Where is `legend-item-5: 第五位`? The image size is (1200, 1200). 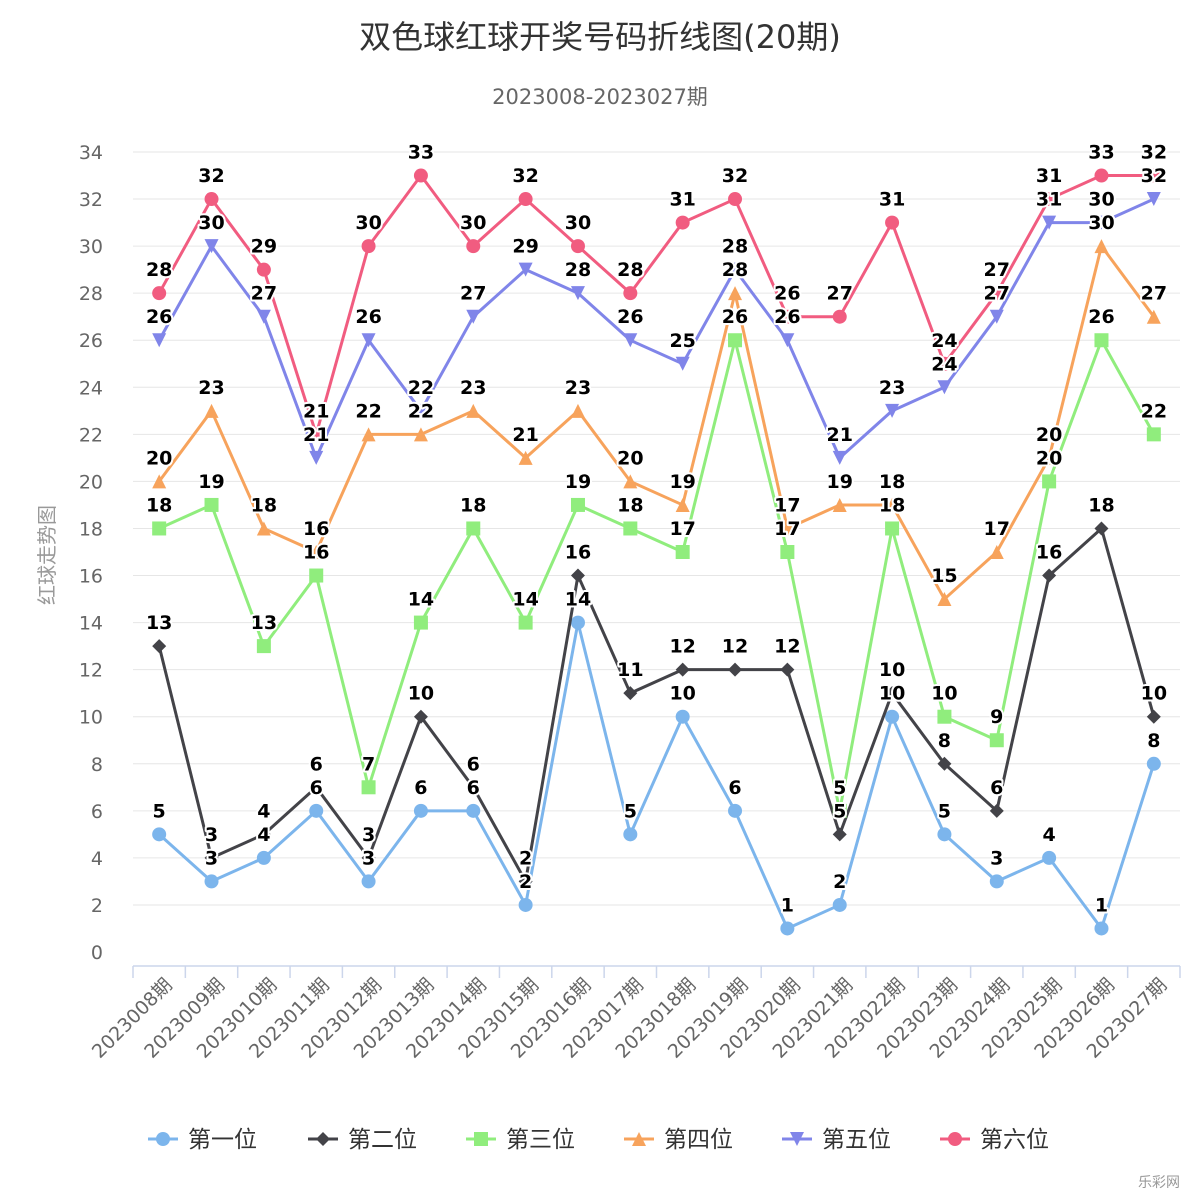 legend-item-5: 第五位 is located at coordinates (836, 1140).